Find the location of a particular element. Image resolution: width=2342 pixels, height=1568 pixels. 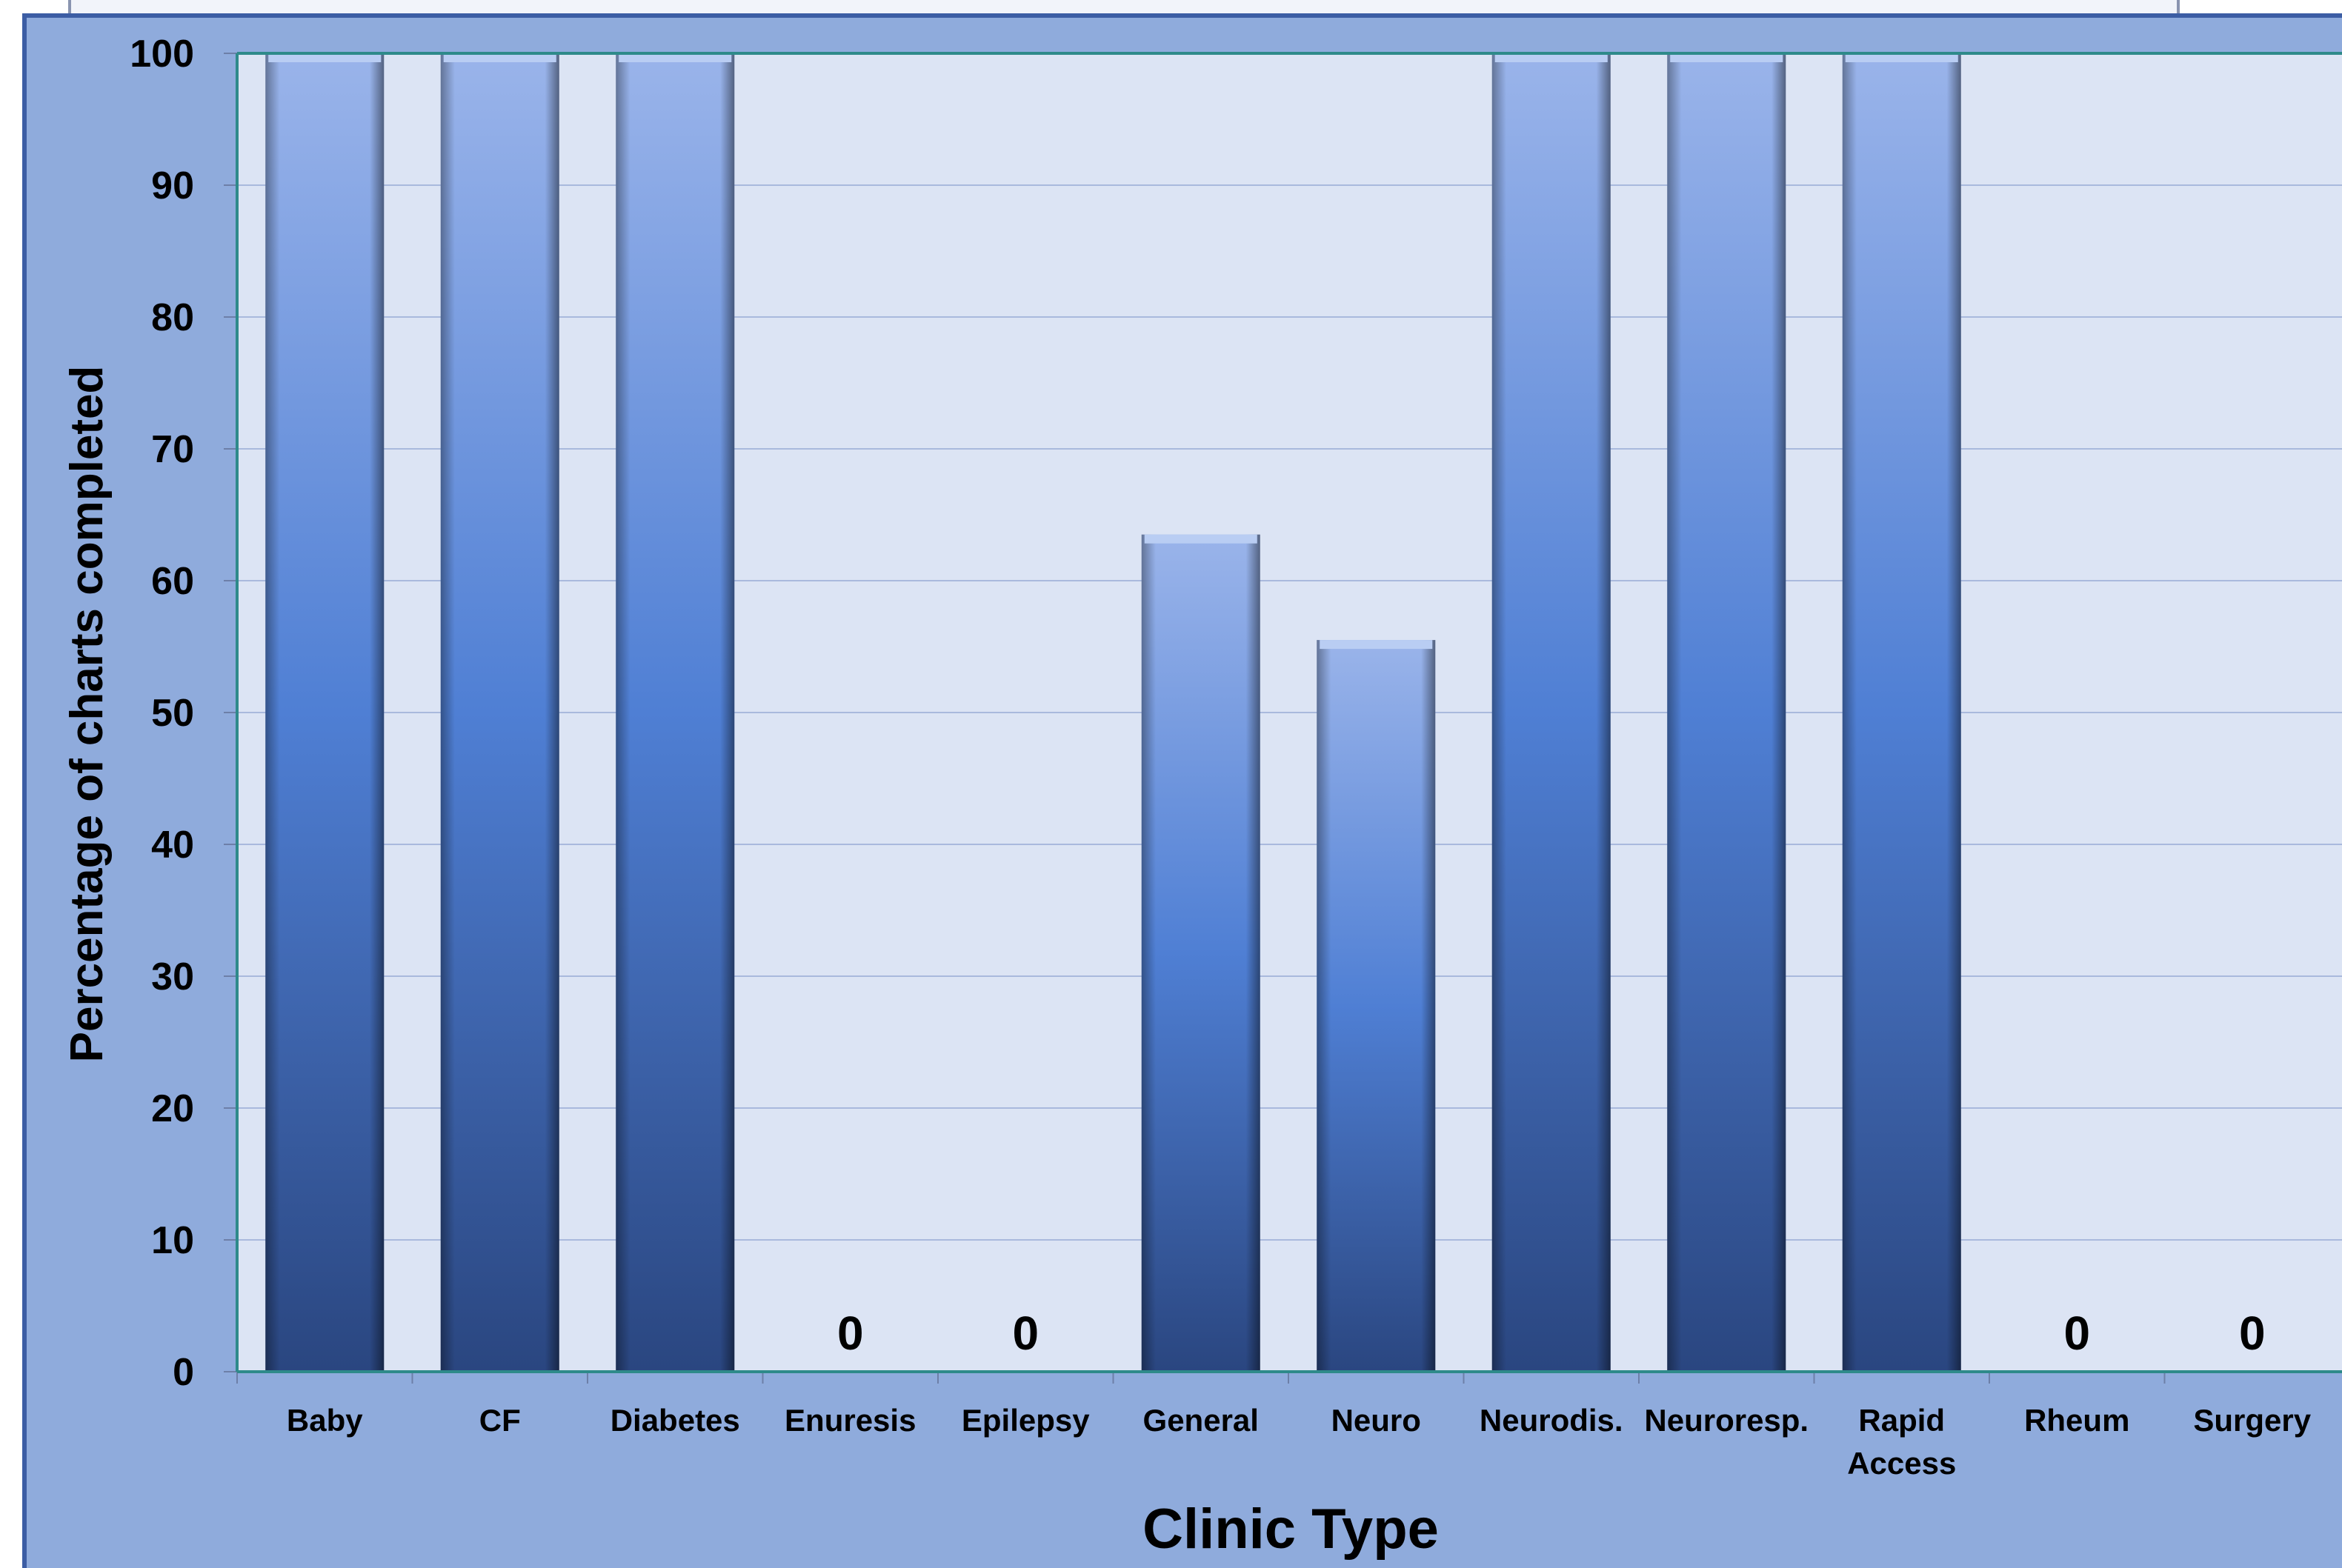

x-tick-label: Epilepsy is located at coordinates (1026, 1420).